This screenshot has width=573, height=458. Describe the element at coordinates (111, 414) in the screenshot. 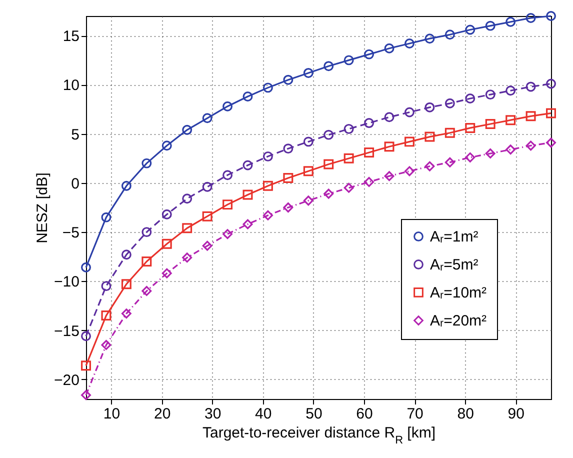

I see `x-tick-label: 10` at that location.